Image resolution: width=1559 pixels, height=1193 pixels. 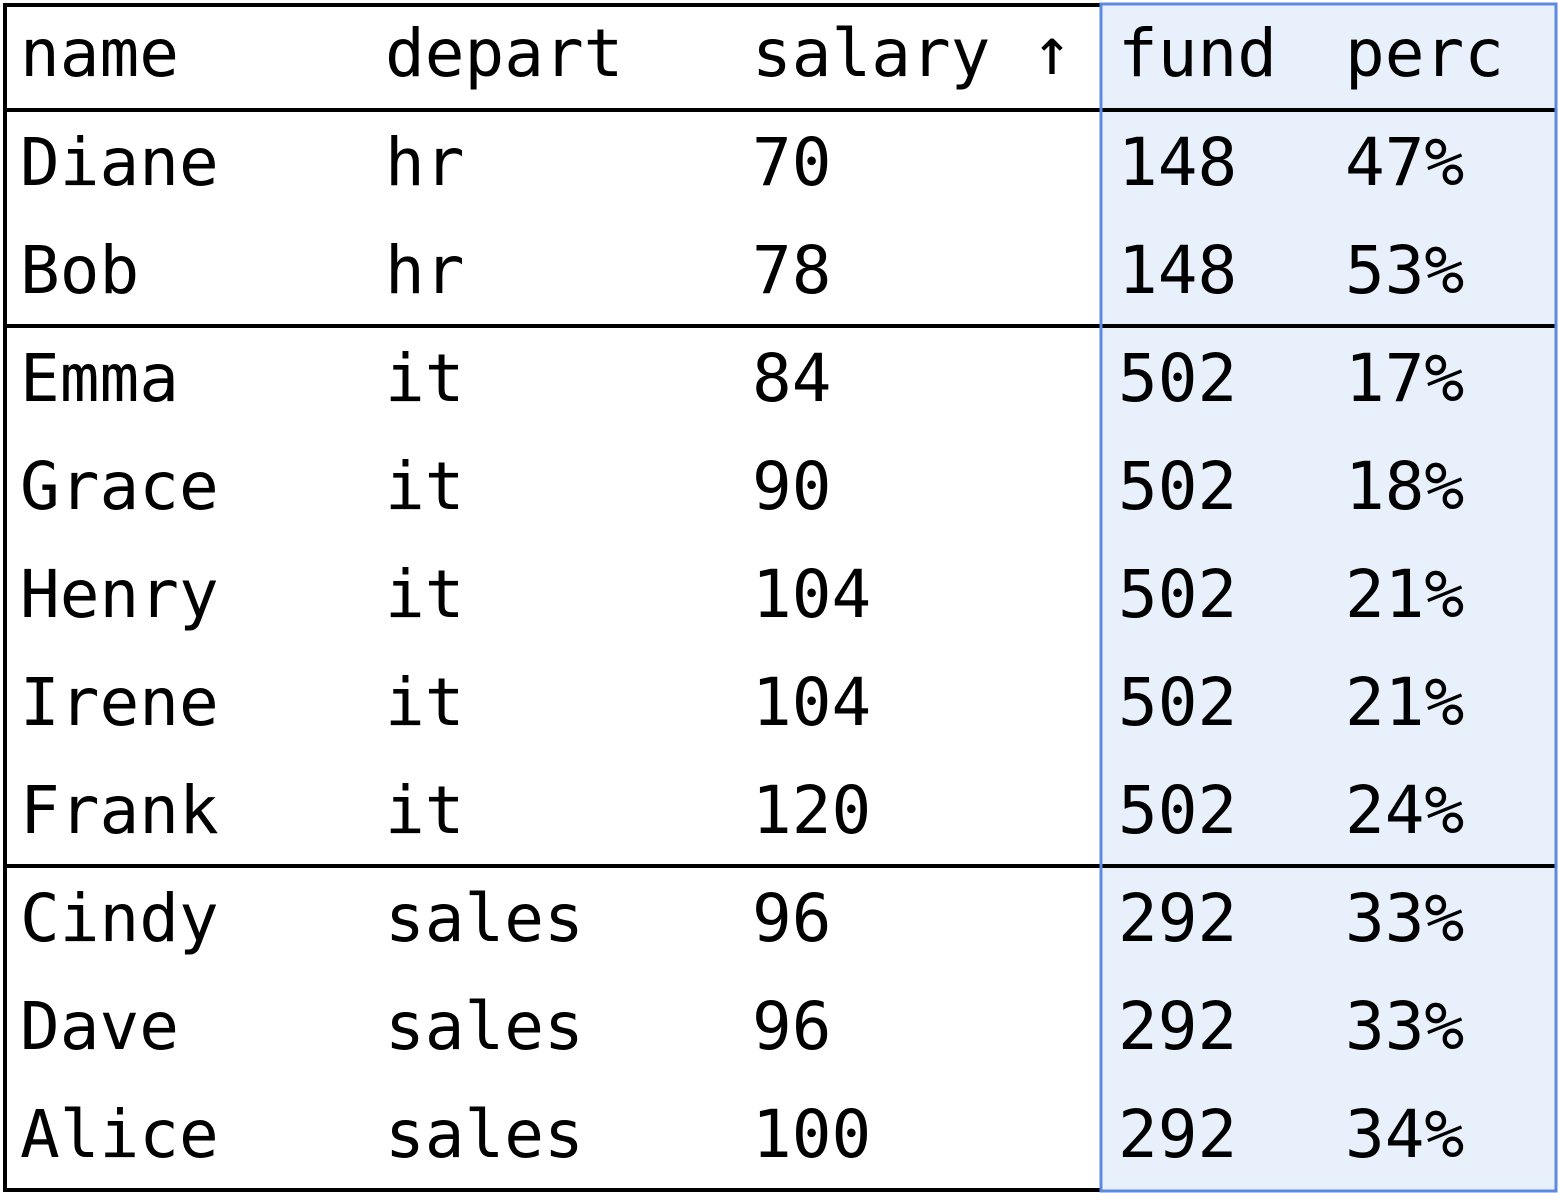 I want to click on cell: 100, so click(x=811, y=1134).